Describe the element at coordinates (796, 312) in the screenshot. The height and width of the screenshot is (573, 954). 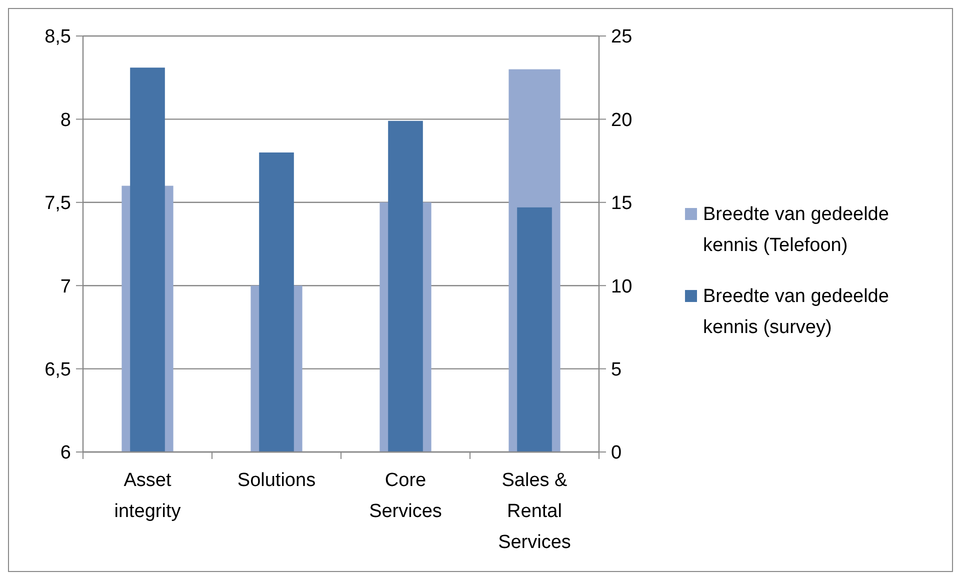
I see `legend-label: Breedte van gedeelde kennis (survey)` at that location.